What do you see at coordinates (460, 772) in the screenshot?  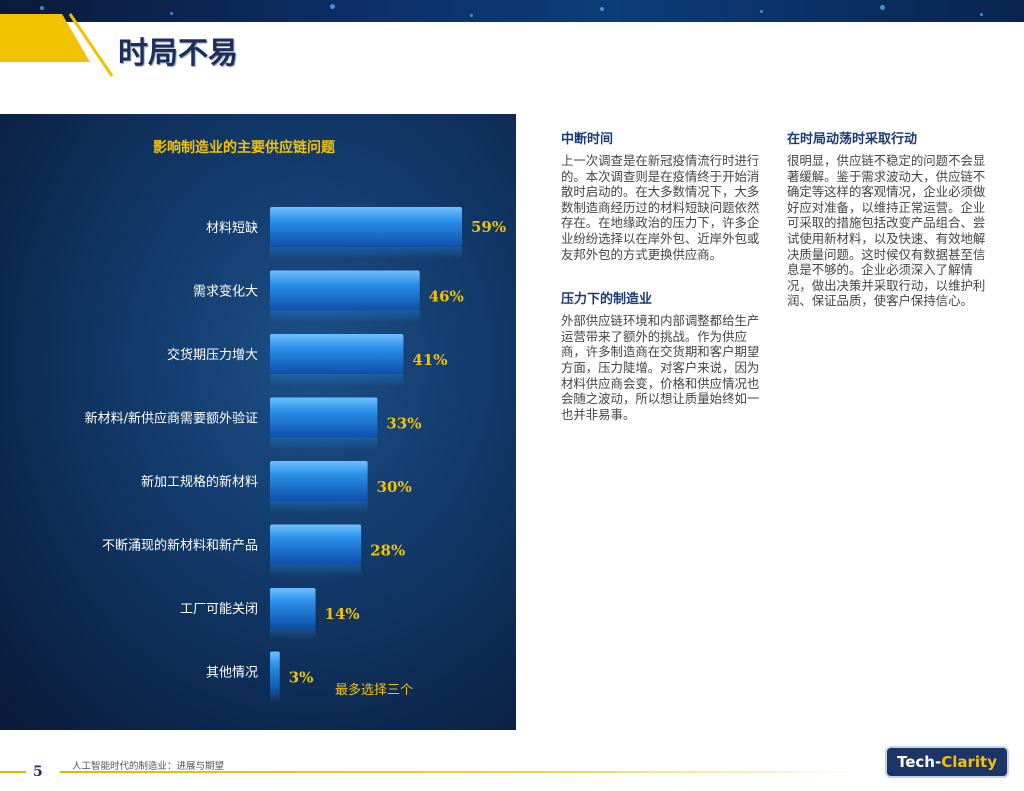 I see `footer-rule` at bounding box center [460, 772].